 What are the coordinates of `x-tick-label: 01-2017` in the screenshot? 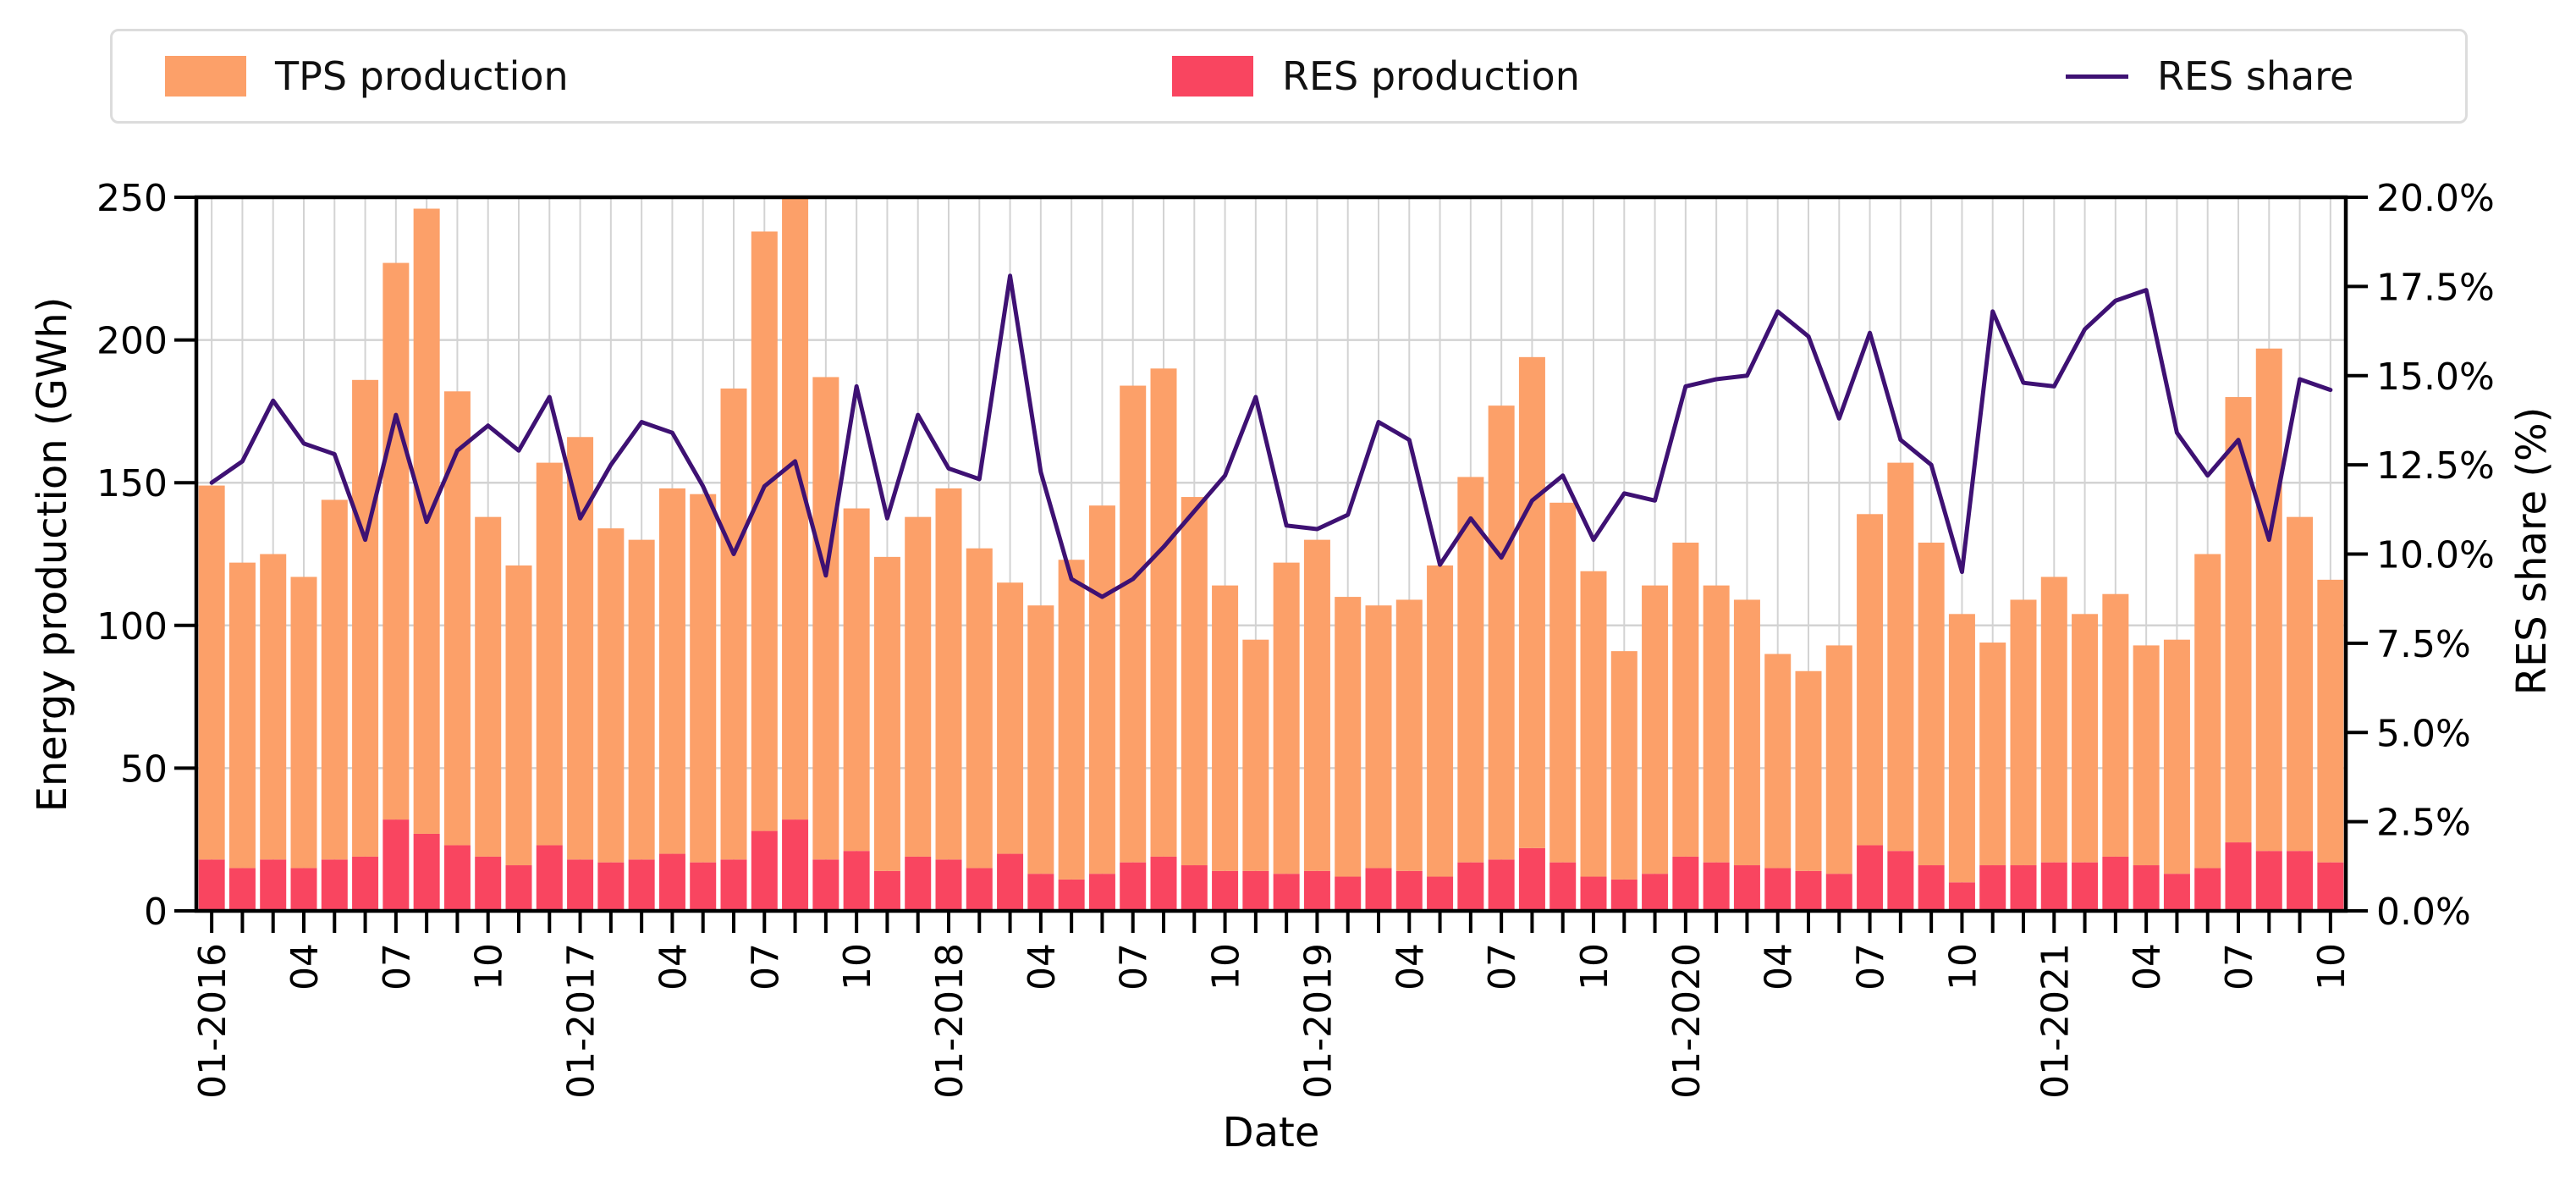 It's located at (581, 1021).